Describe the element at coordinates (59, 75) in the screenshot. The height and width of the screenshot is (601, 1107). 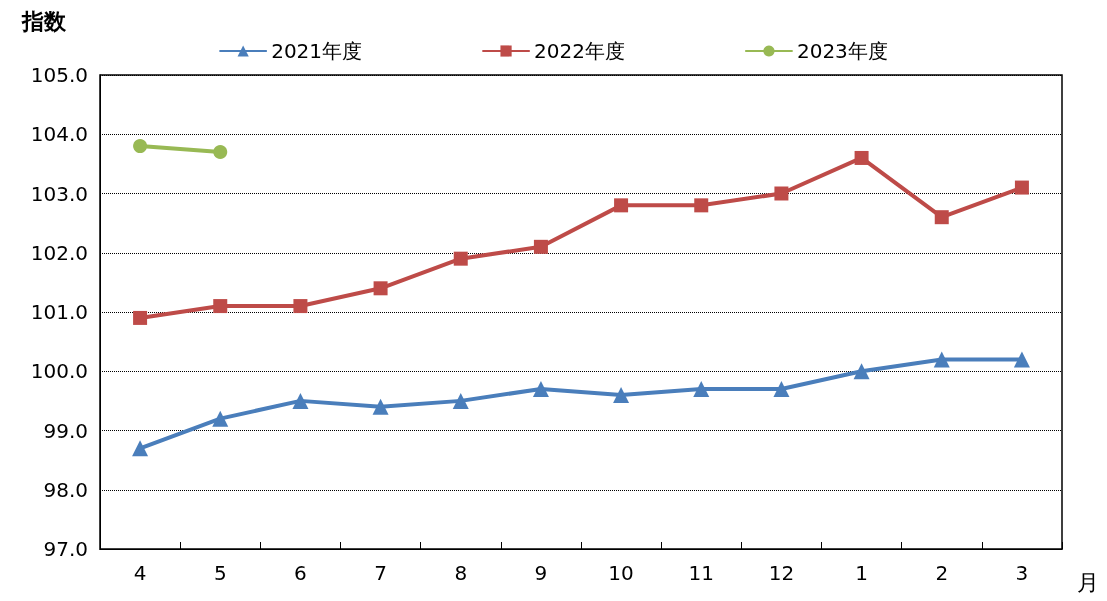
I see `y-tick-label: 105.0` at that location.